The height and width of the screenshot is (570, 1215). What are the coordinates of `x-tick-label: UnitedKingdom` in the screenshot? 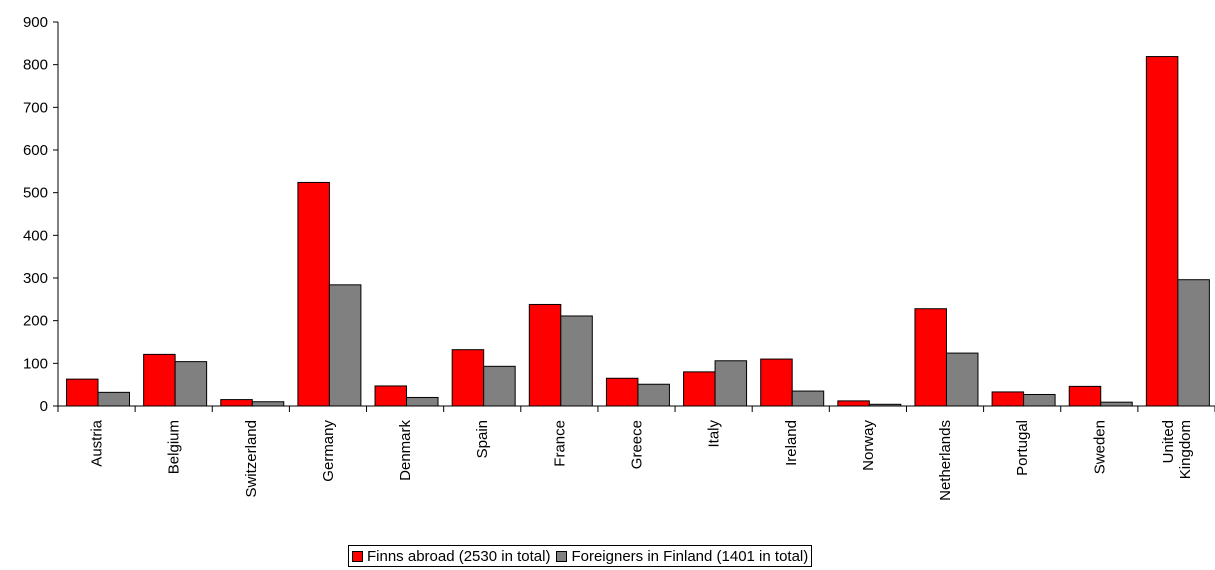 It's located at (1177, 449).